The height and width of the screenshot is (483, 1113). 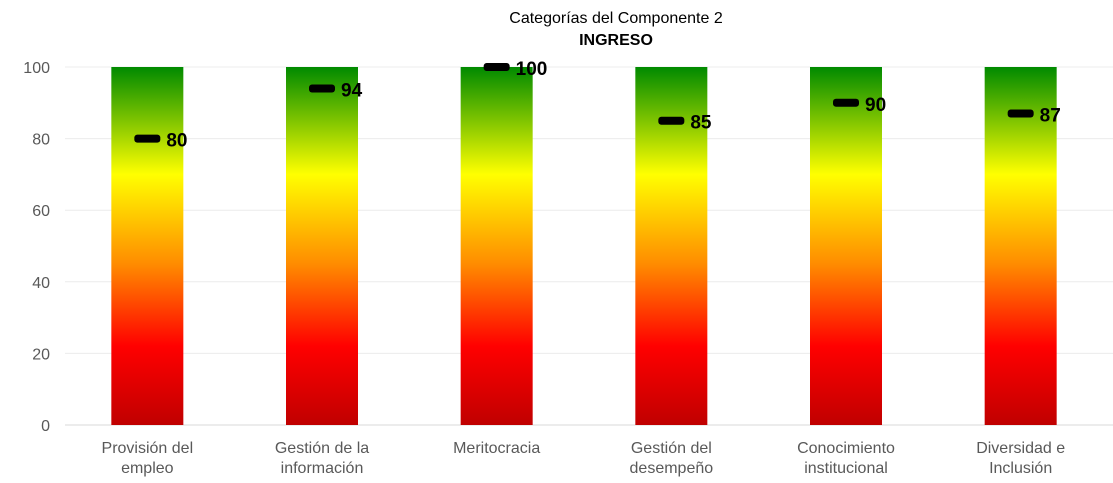 What do you see at coordinates (671, 448) in the screenshot?
I see `category-label: Gestión del` at bounding box center [671, 448].